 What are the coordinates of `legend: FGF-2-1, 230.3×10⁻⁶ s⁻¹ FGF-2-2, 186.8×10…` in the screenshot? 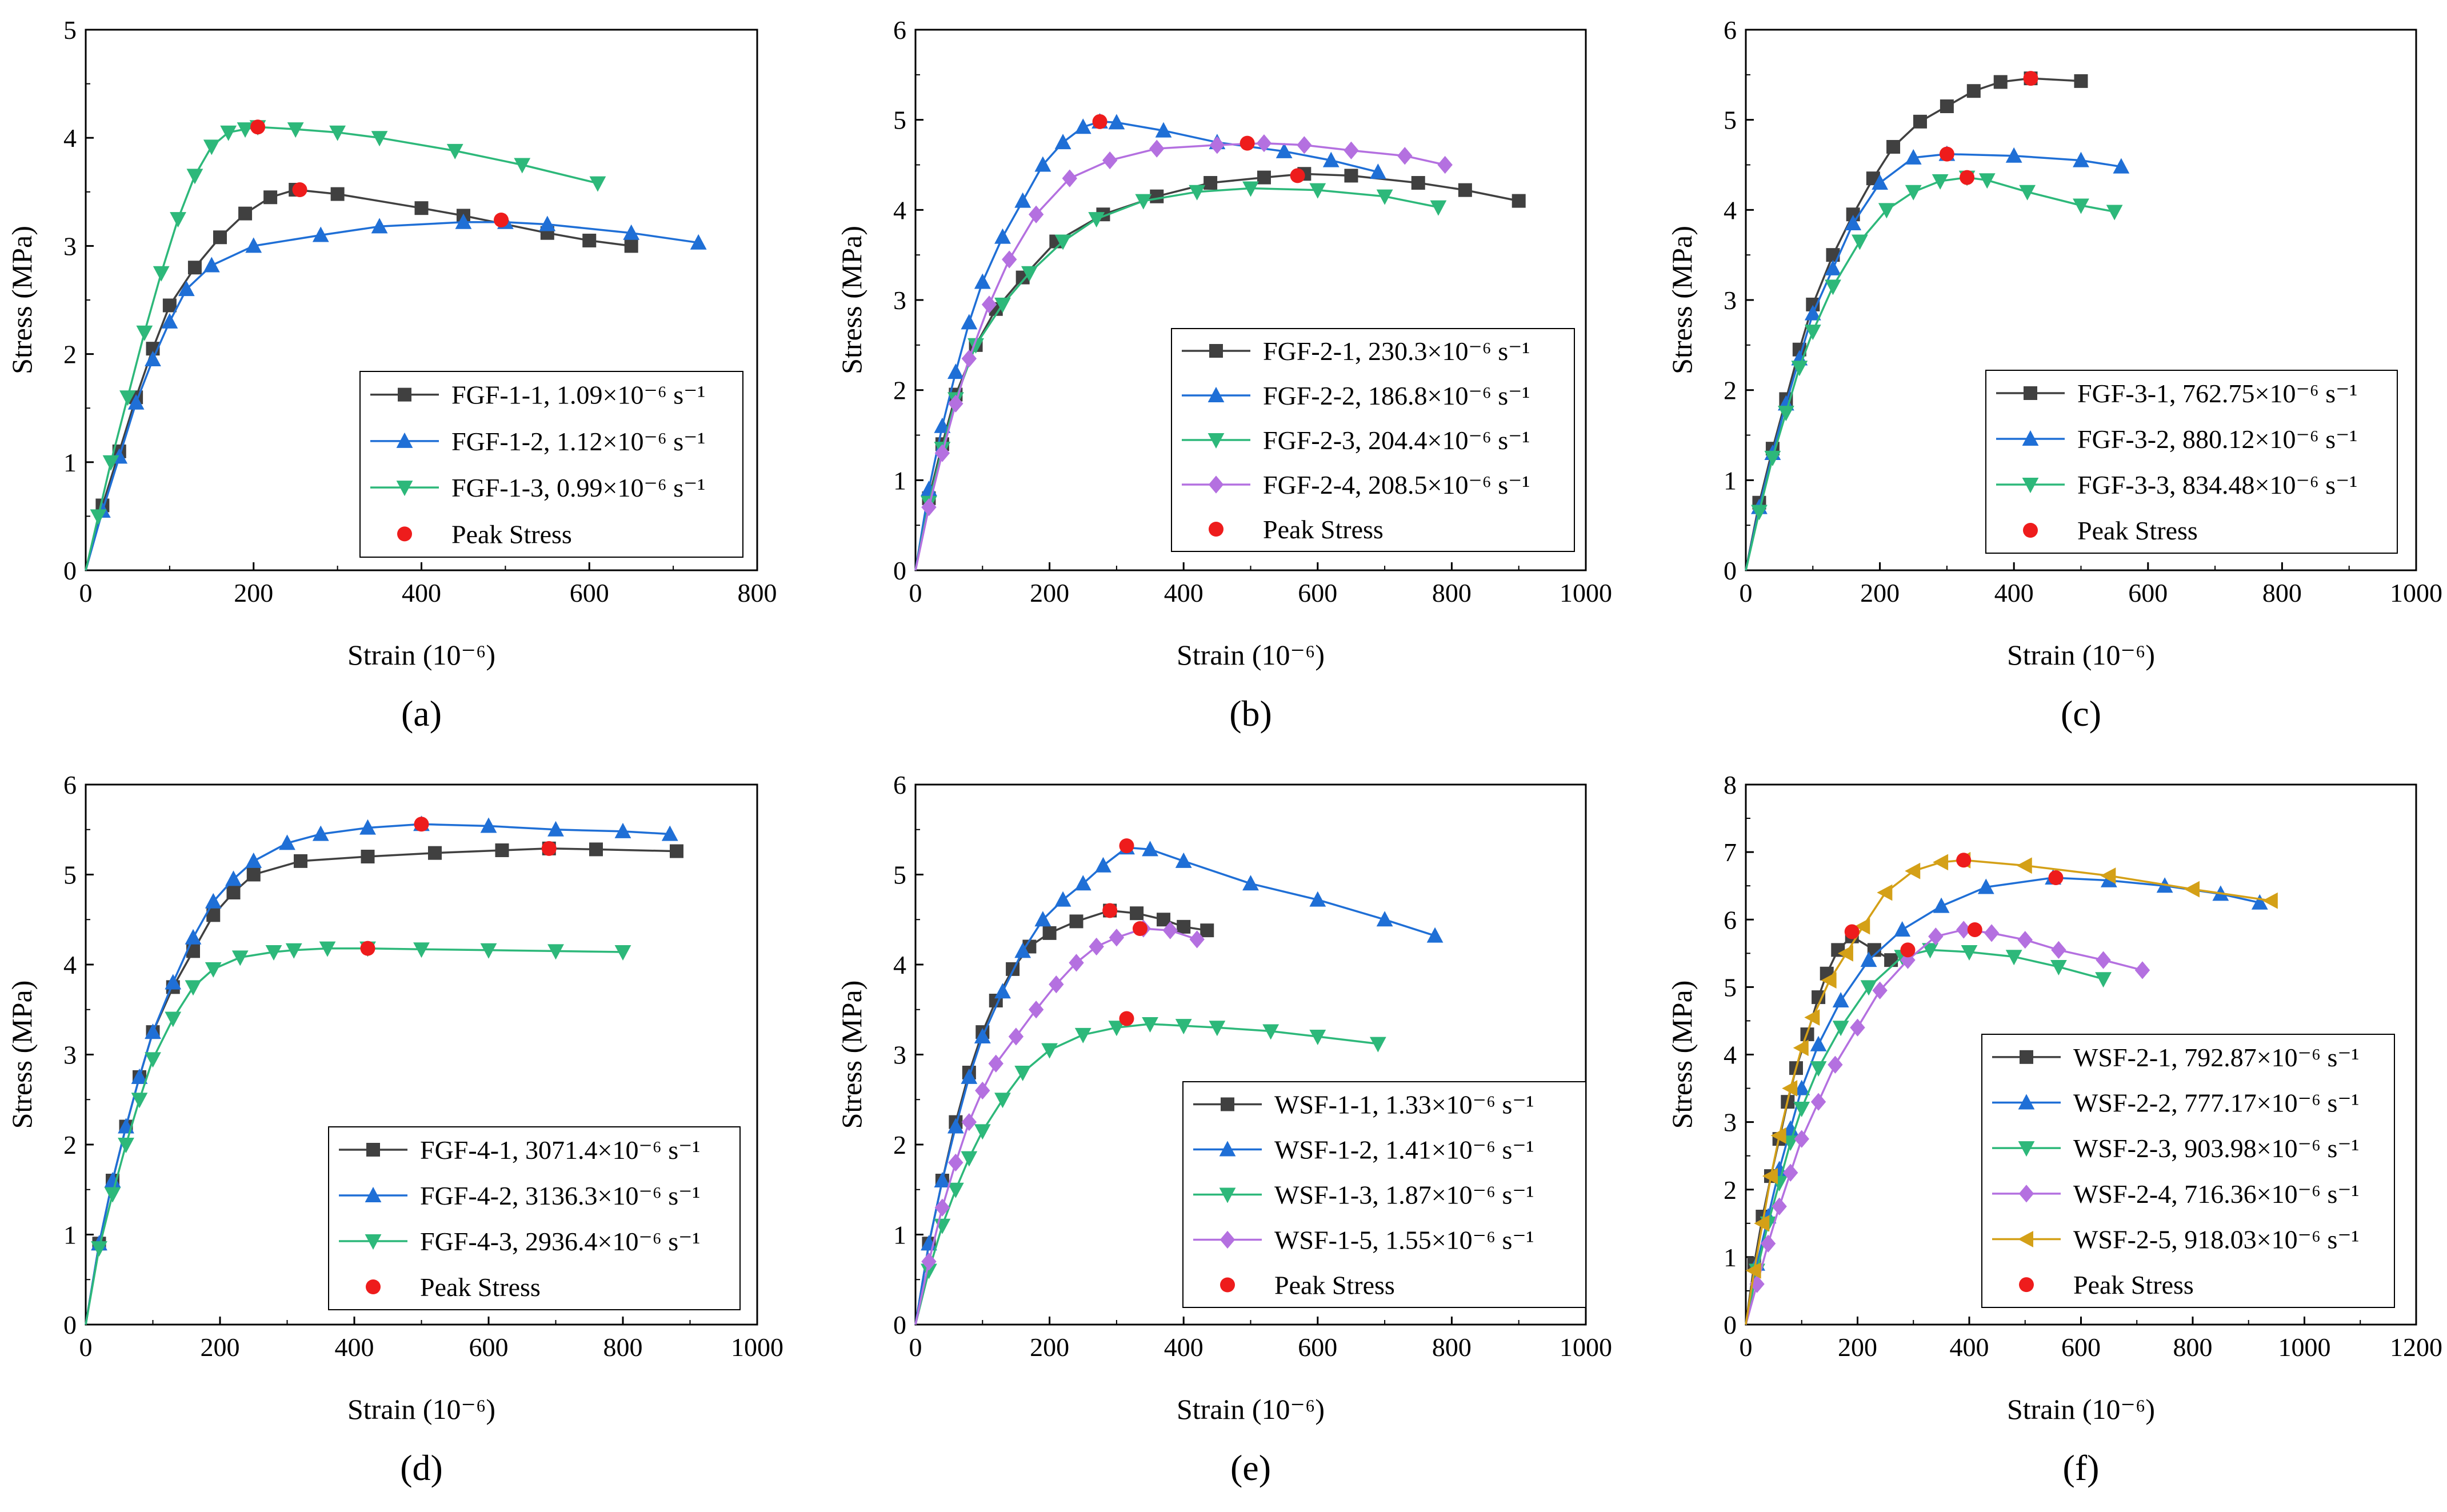 It's located at (1373, 440).